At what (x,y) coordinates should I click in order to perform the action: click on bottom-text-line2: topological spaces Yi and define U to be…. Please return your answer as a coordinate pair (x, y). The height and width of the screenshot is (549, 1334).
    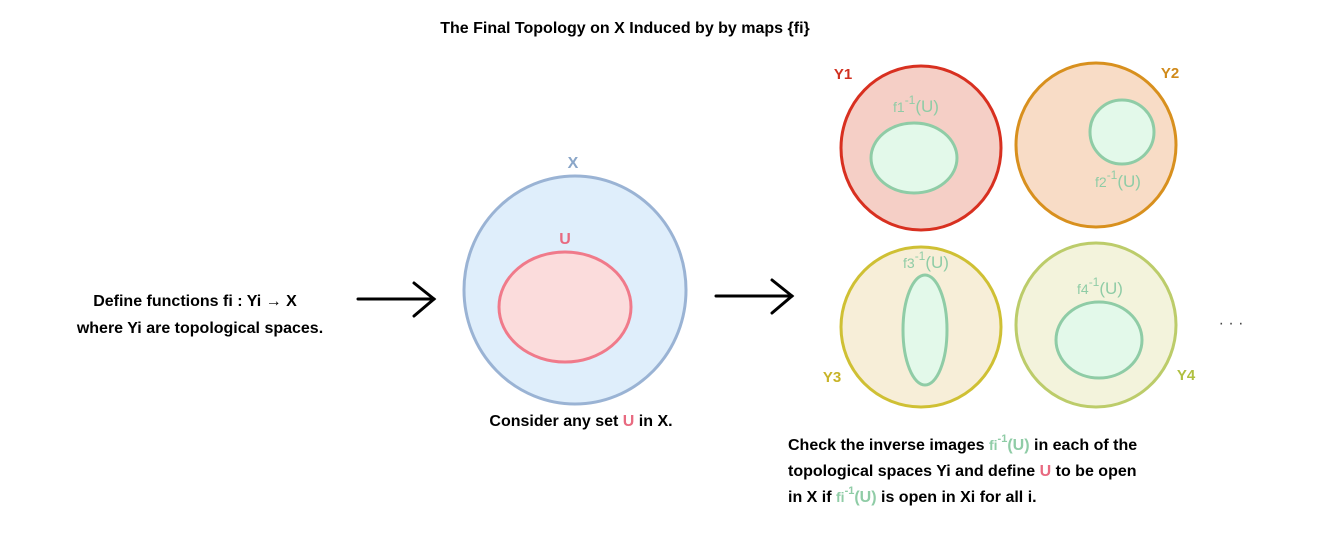
    Looking at the image, I should click on (962, 471).